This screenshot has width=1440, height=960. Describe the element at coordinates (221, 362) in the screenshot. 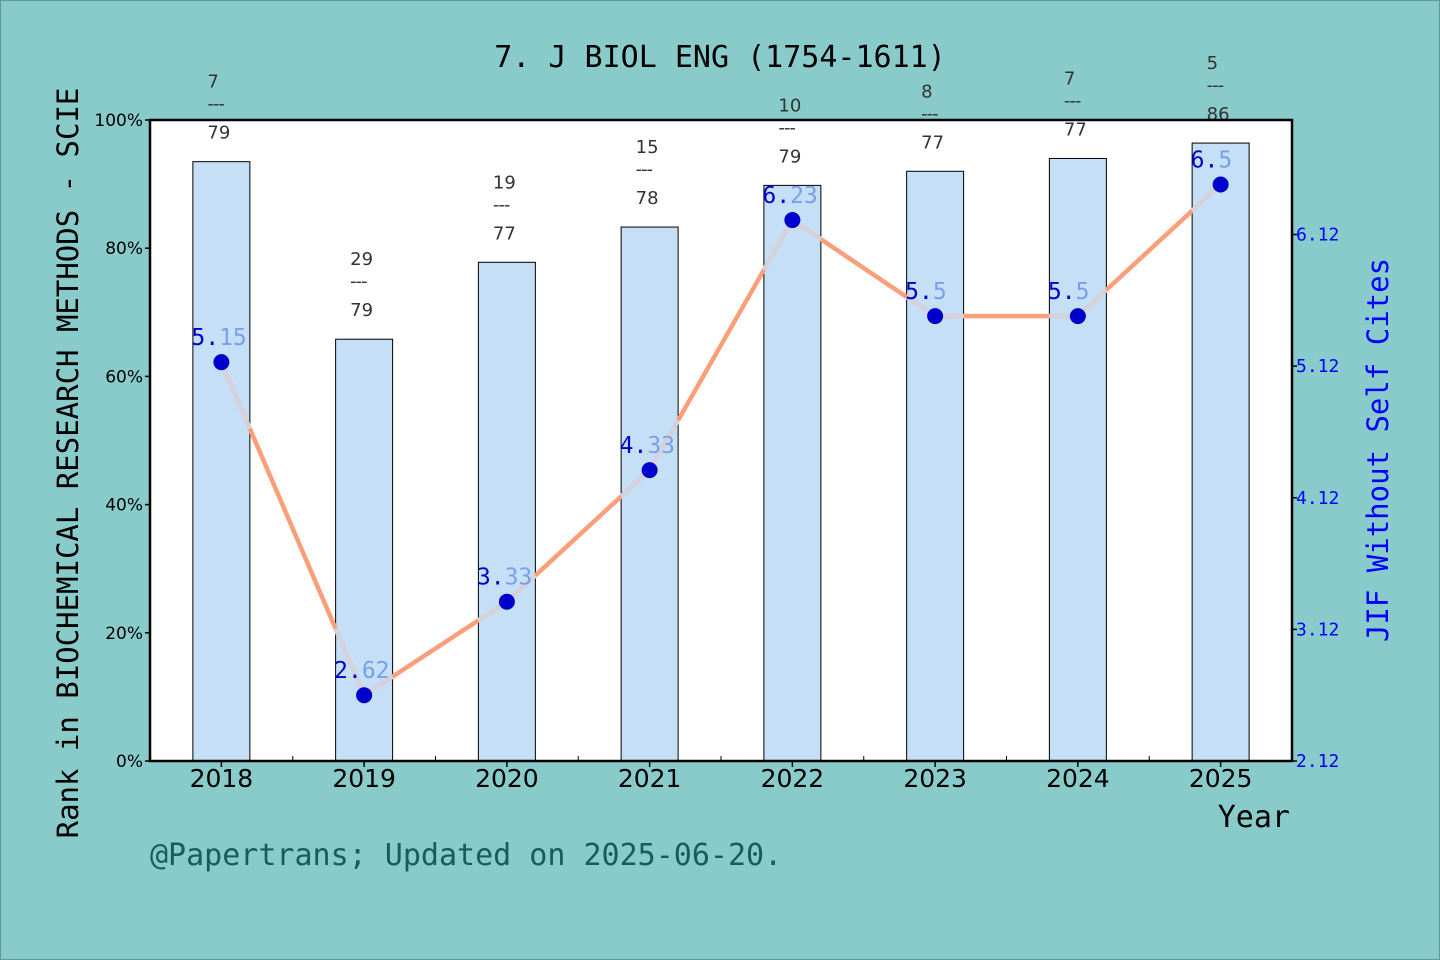

I see `jif-point-2018` at that location.